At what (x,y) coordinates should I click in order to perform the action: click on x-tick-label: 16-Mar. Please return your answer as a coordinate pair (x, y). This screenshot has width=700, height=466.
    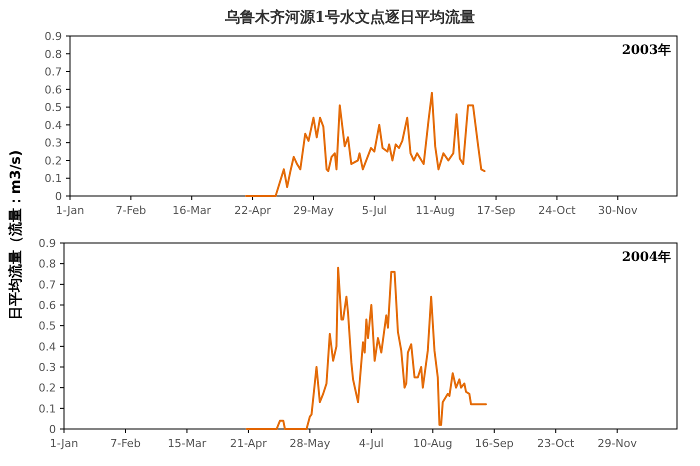
    Looking at the image, I should click on (192, 210).